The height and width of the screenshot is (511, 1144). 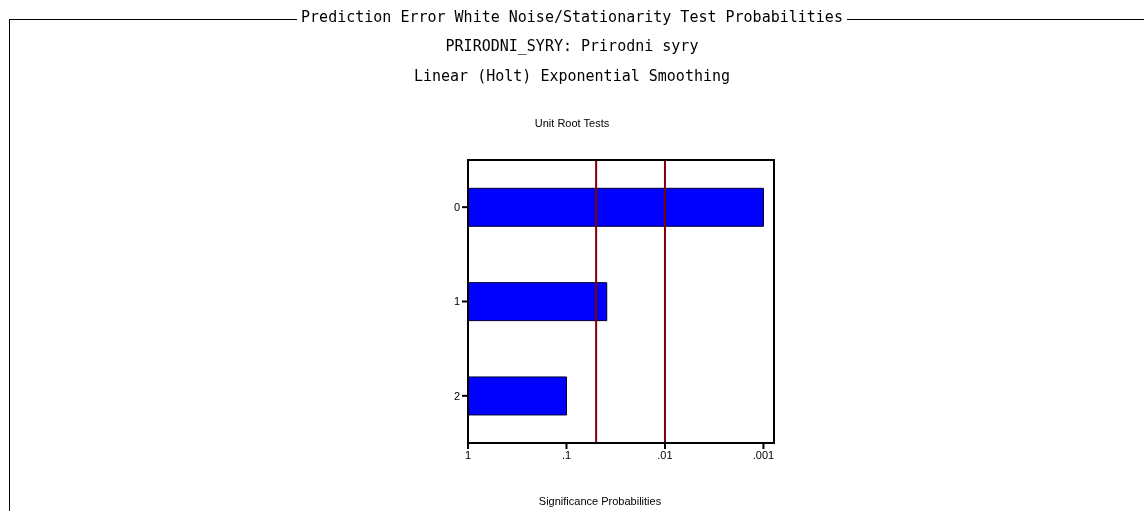 I want to click on x-axis-title: Significance Probabilities, so click(x=600, y=501).